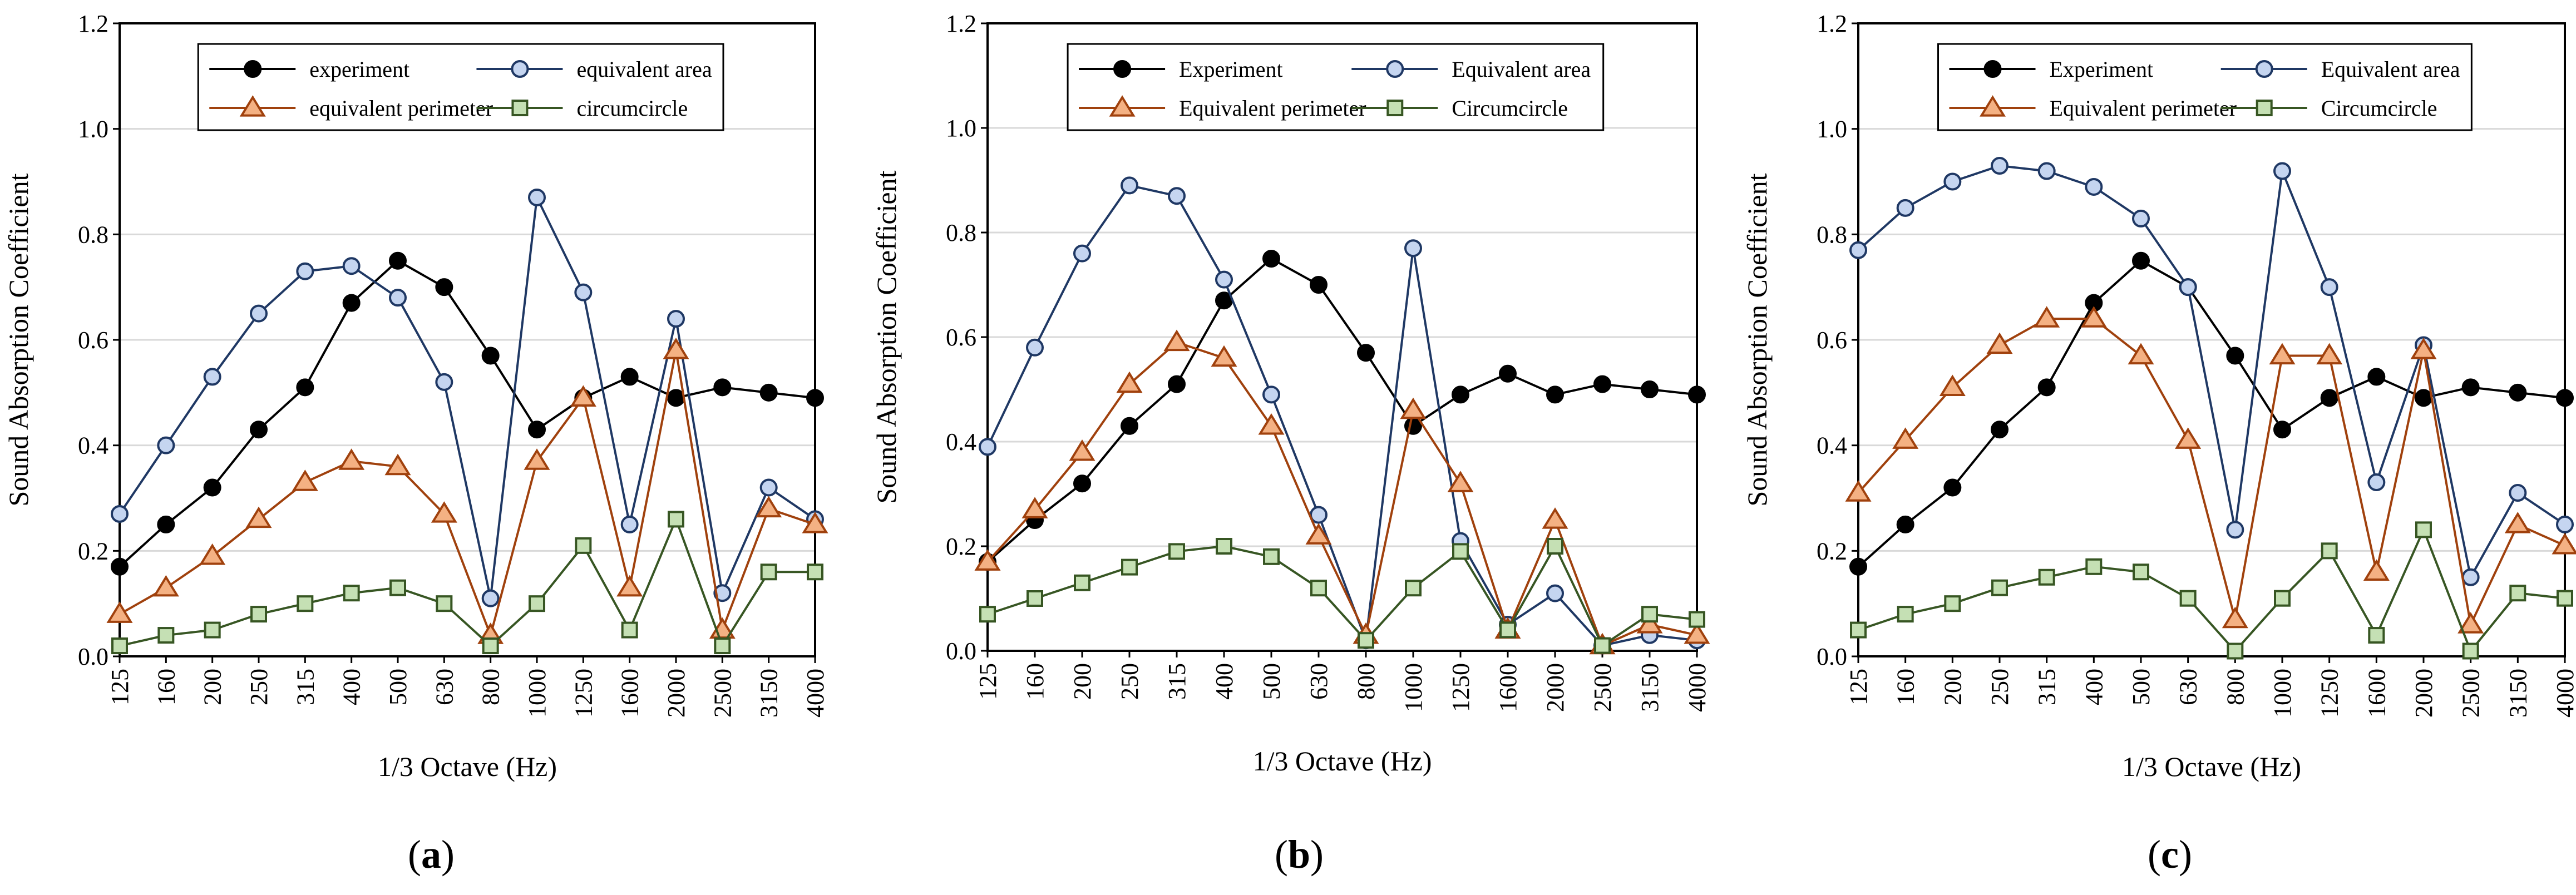 This screenshot has height=895, width=2576. I want to click on x-tick-label: 400, so click(352, 687).